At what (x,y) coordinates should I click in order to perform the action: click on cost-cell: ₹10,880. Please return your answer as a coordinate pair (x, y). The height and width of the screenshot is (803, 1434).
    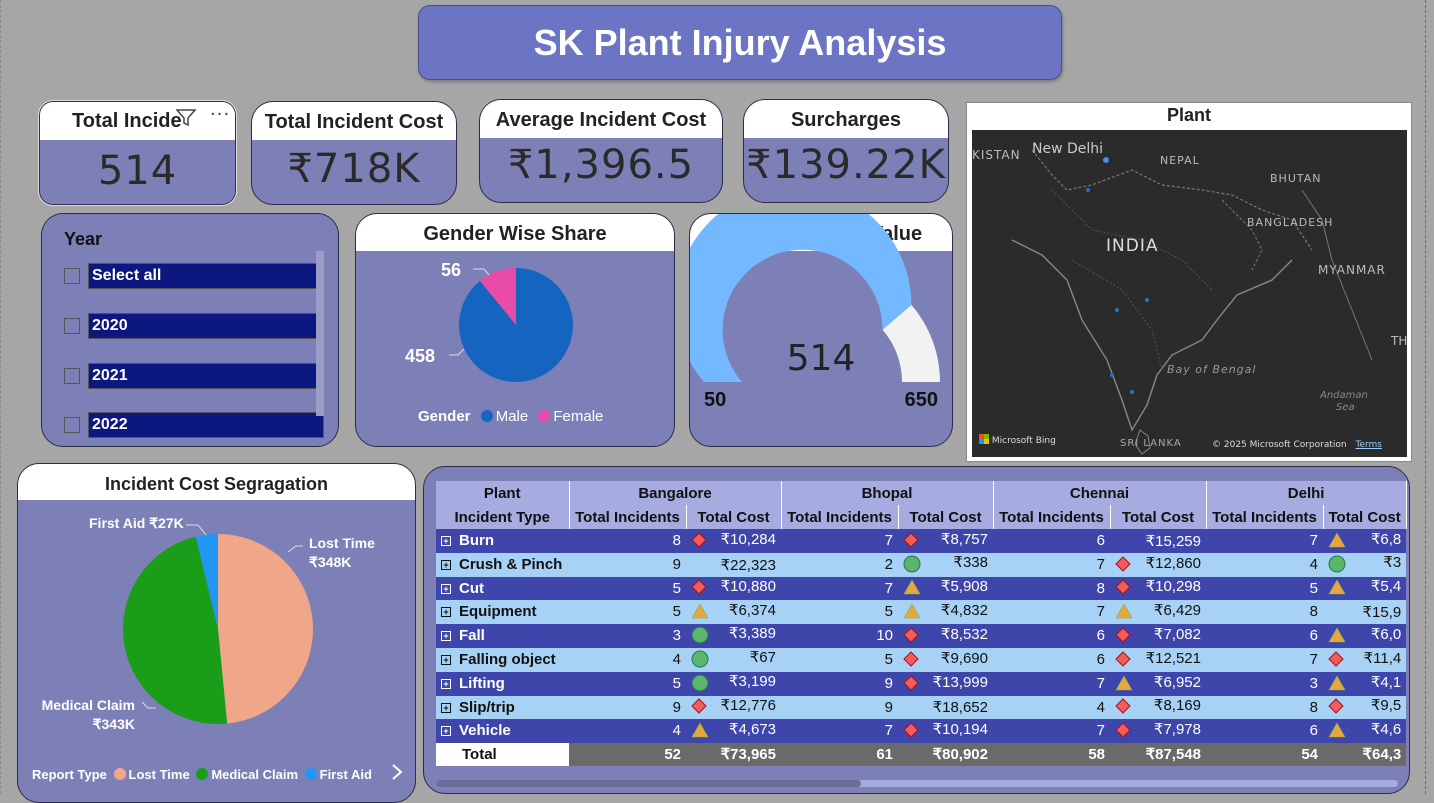
    Looking at the image, I should click on (733, 588).